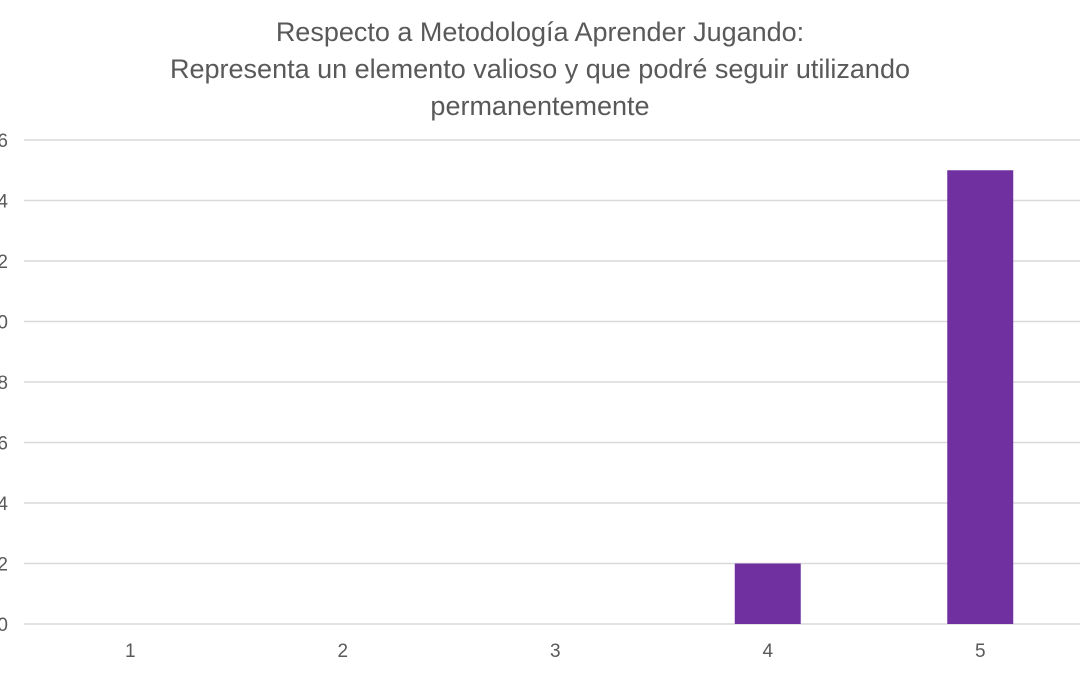  Describe the element at coordinates (4, 141) in the screenshot. I see `y-tick-label-16: 16` at that location.